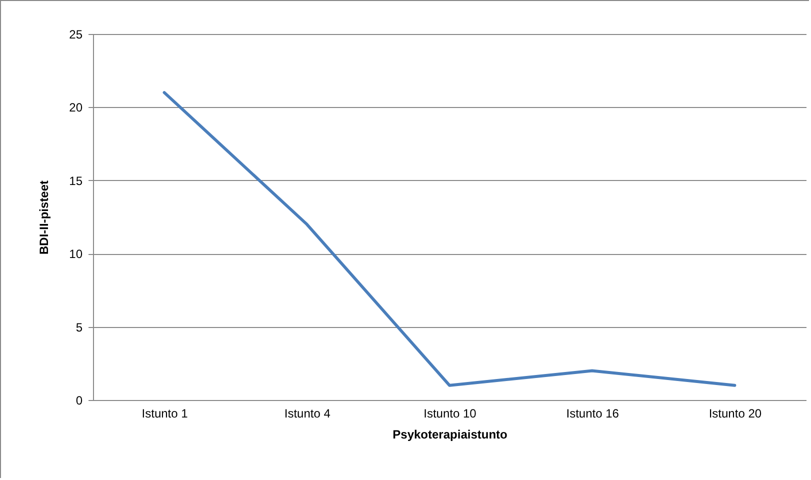  I want to click on x-tick-label: Istunto 16, so click(593, 413).